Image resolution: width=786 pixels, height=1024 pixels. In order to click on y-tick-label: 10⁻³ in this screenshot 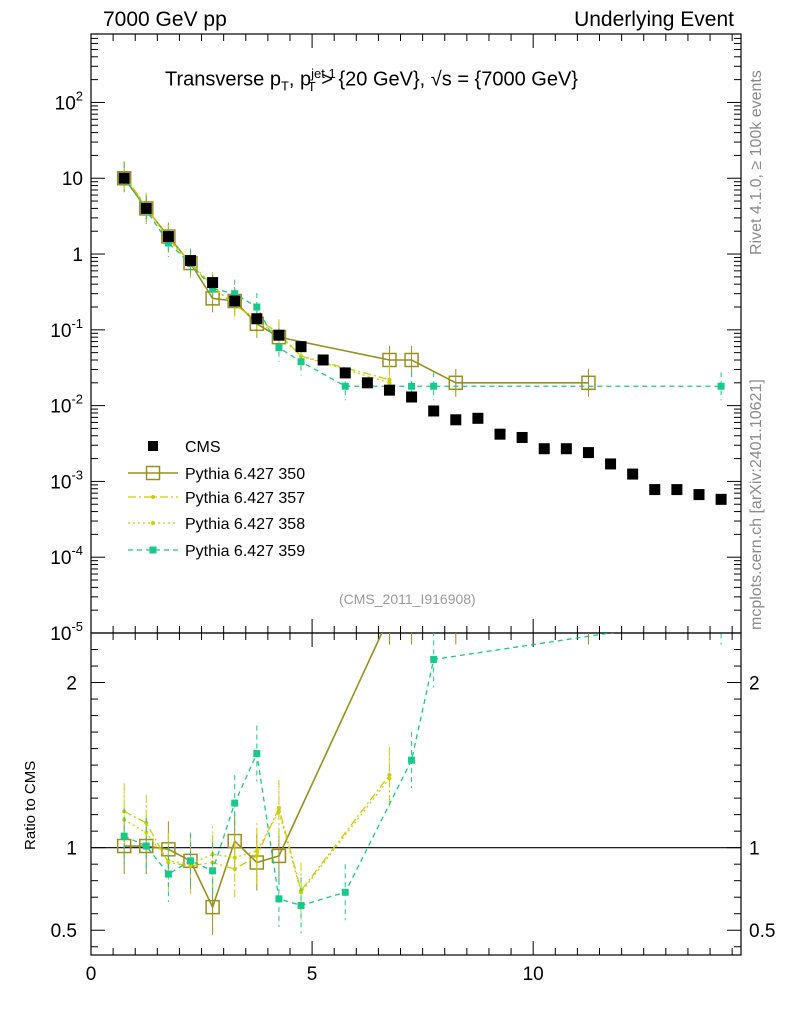, I will do `click(66, 480)`.